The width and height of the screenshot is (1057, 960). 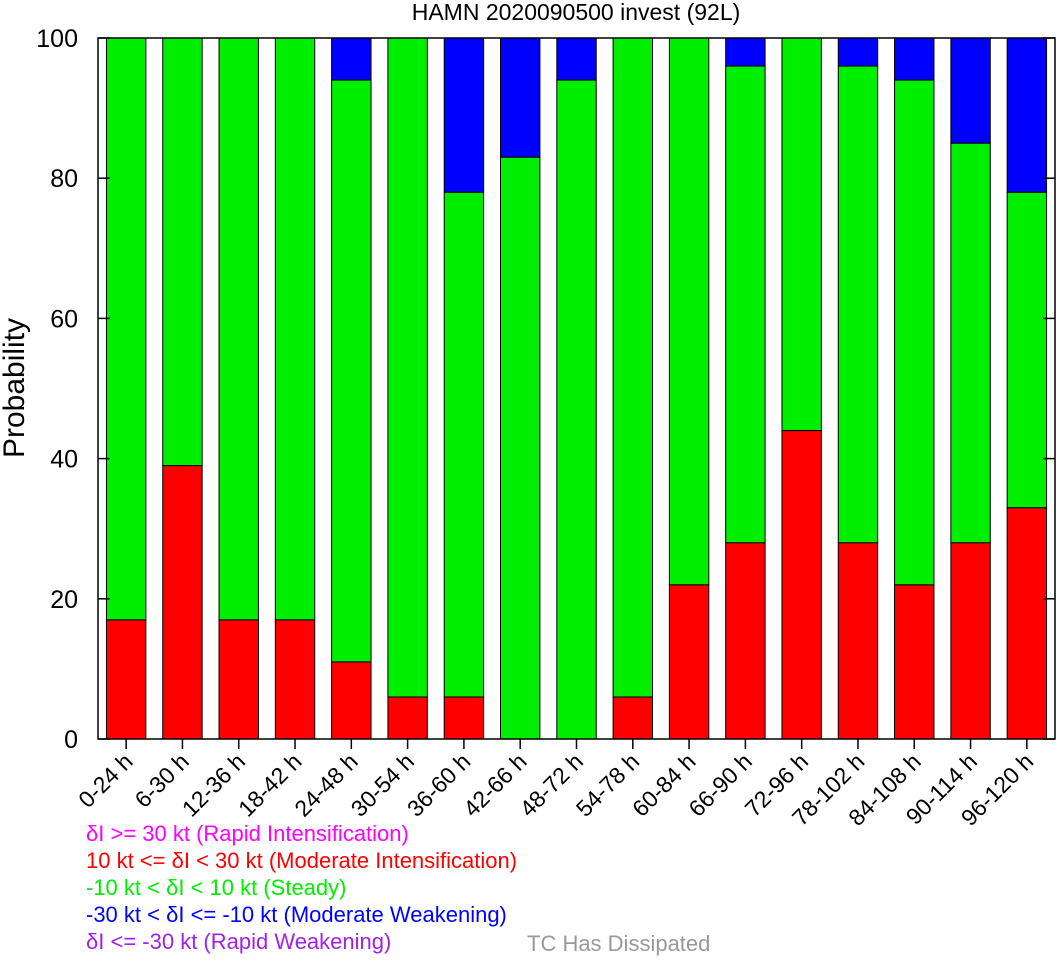 What do you see at coordinates (105, 780) in the screenshot?
I see `x-tick-label: 0-24 h` at bounding box center [105, 780].